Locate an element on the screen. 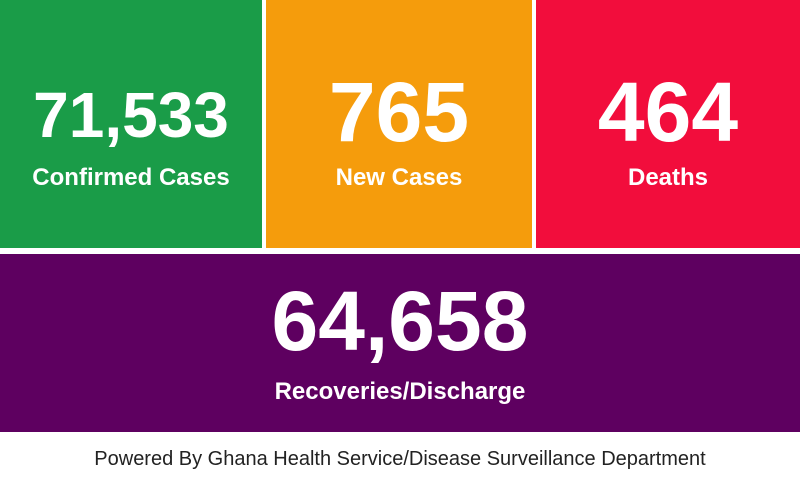 Image resolution: width=800 pixels, height=480 pixels. tile-label: Deaths is located at coordinates (668, 177).